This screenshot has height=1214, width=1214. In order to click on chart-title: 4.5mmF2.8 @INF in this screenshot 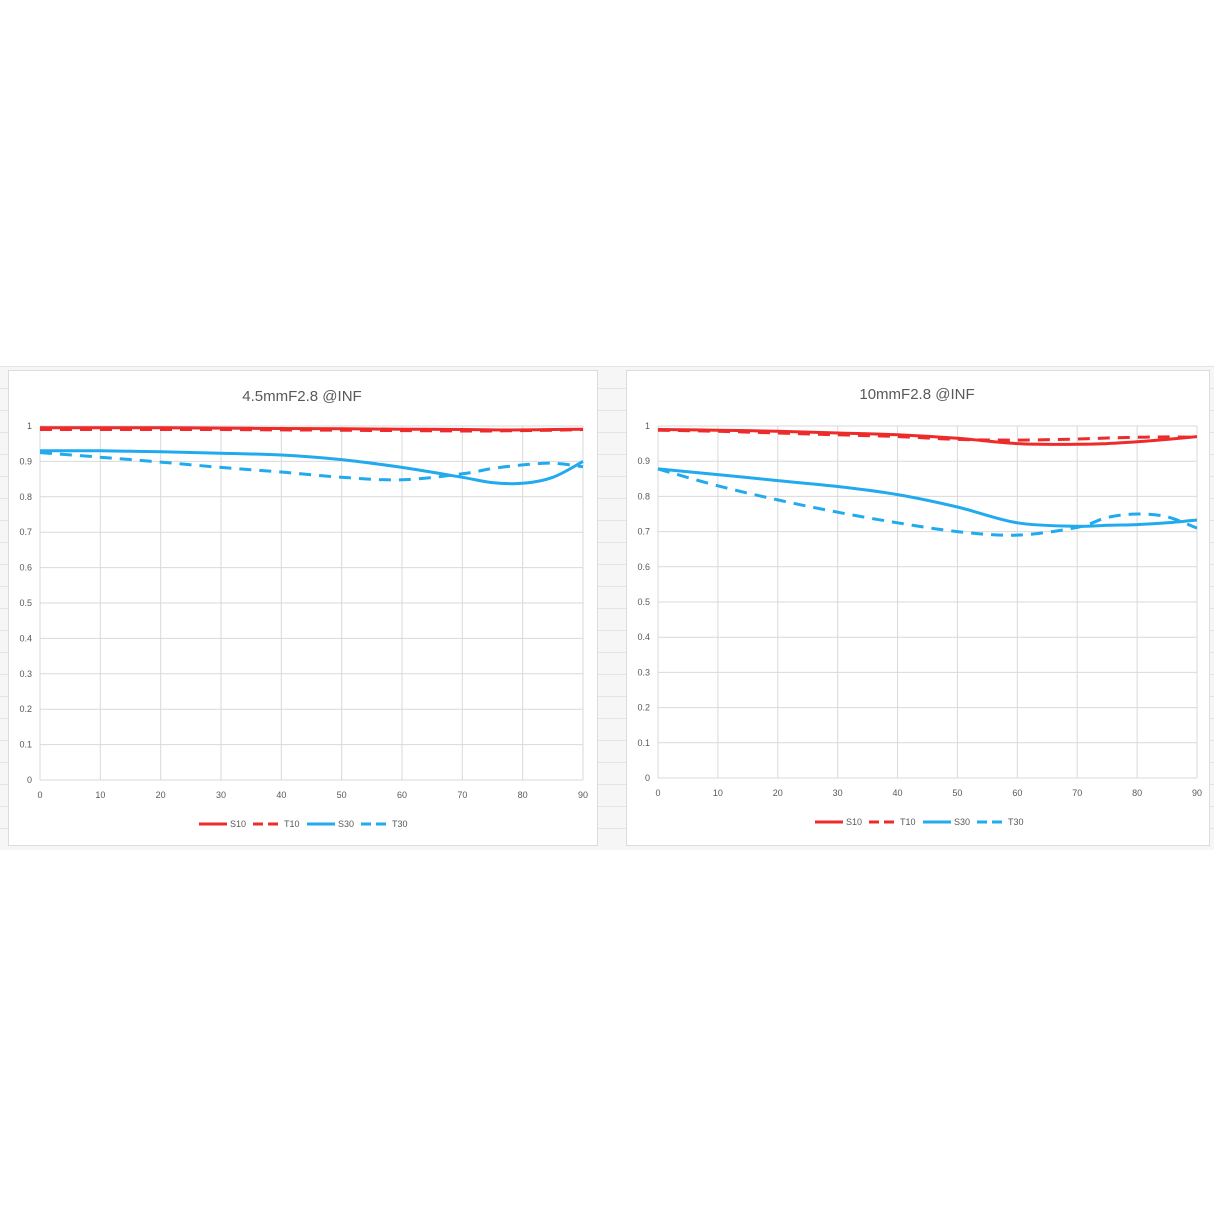, I will do `click(301, 396)`.